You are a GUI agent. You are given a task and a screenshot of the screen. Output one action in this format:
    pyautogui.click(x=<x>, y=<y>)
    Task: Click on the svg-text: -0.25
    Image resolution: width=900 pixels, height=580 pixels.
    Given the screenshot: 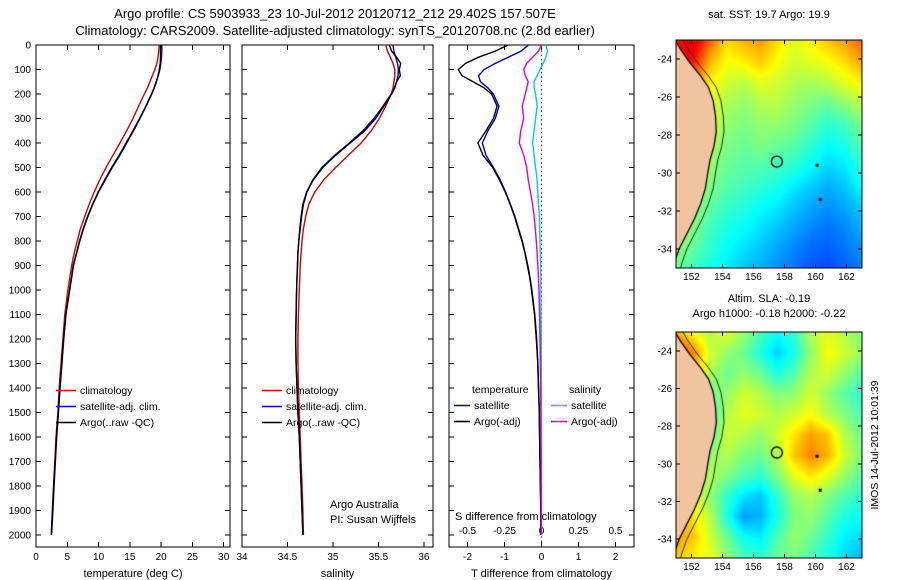 What is the action you would take?
    pyautogui.click(x=504, y=531)
    